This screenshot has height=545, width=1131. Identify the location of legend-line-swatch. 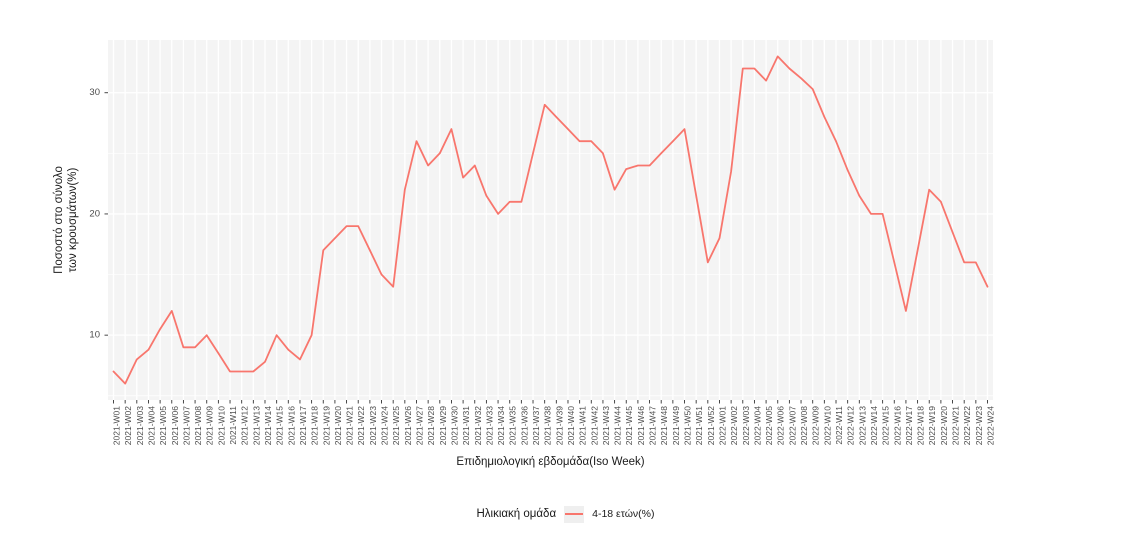
(574, 513).